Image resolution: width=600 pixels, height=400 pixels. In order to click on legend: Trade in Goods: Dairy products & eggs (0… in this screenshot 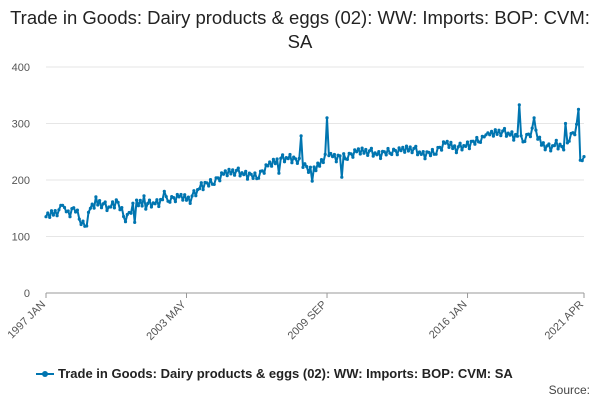, I will do `click(274, 373)`.